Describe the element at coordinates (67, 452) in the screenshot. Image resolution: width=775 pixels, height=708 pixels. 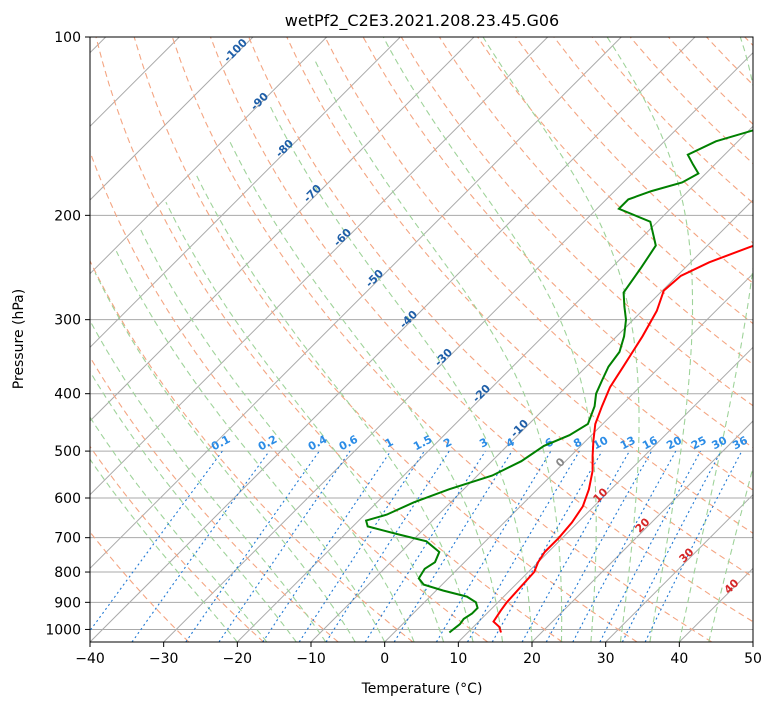
I see `y-tick-label: 500` at that location.